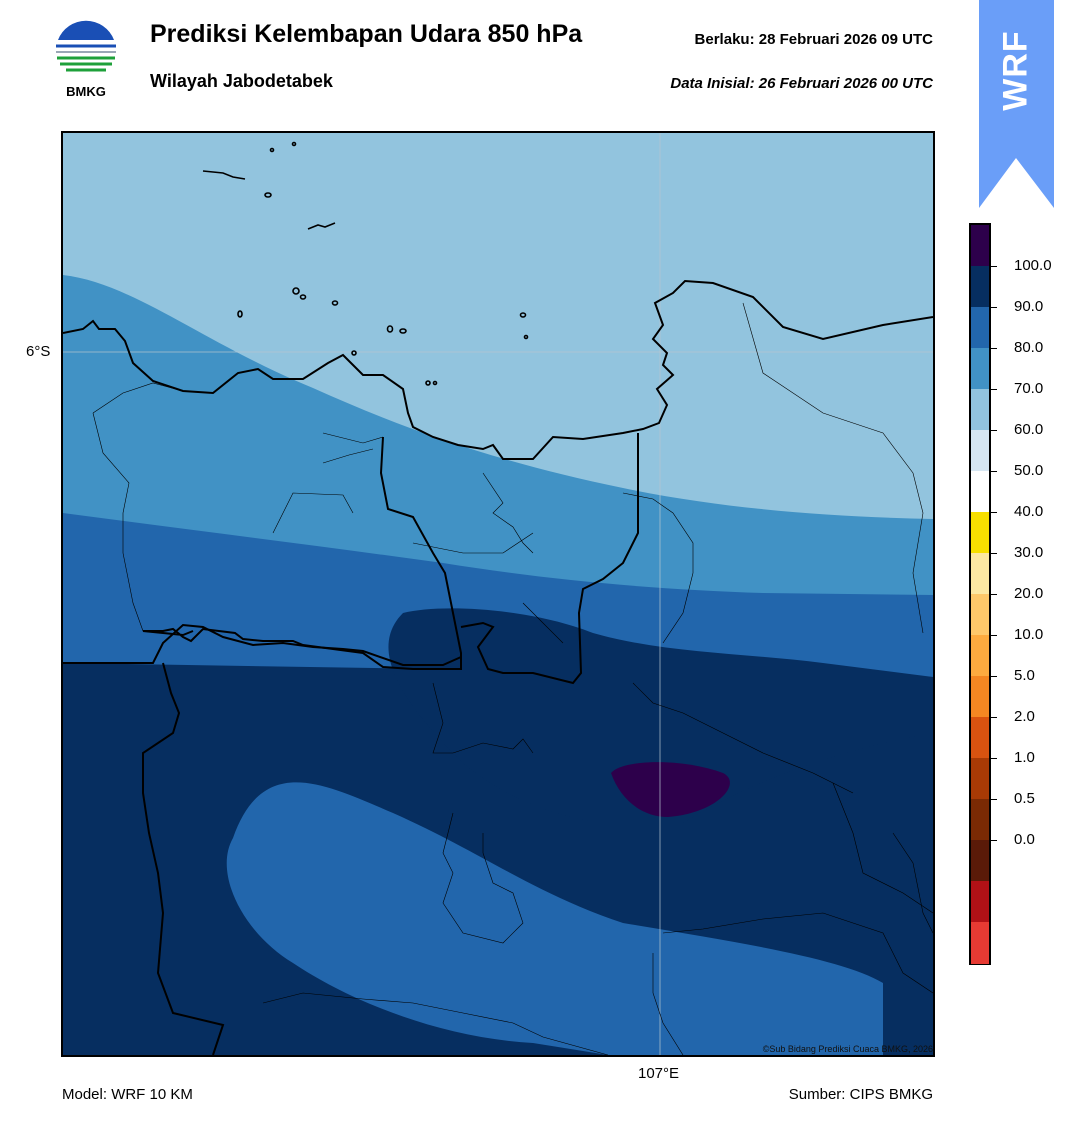 This screenshot has width=1081, height=1128. What do you see at coordinates (1029, 306) in the screenshot?
I see `colorbar-label: 90.0` at bounding box center [1029, 306].